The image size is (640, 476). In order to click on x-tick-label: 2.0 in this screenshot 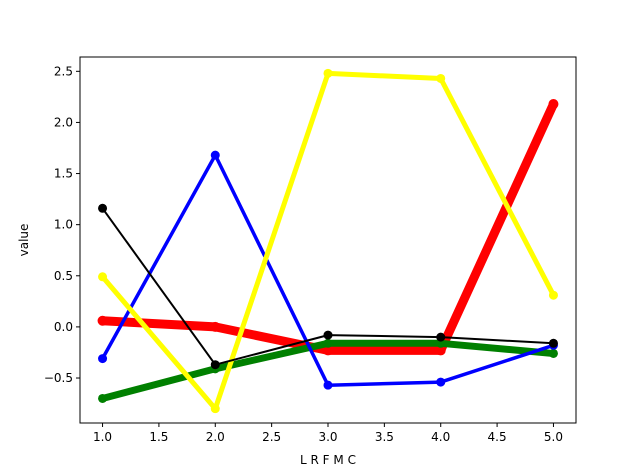, I will do `click(215, 437)`.